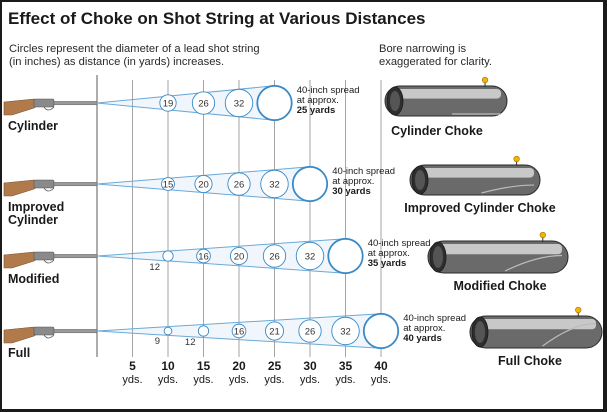  What do you see at coordinates (275, 366) in the screenshot?
I see `distance-tick-25: 25` at bounding box center [275, 366].